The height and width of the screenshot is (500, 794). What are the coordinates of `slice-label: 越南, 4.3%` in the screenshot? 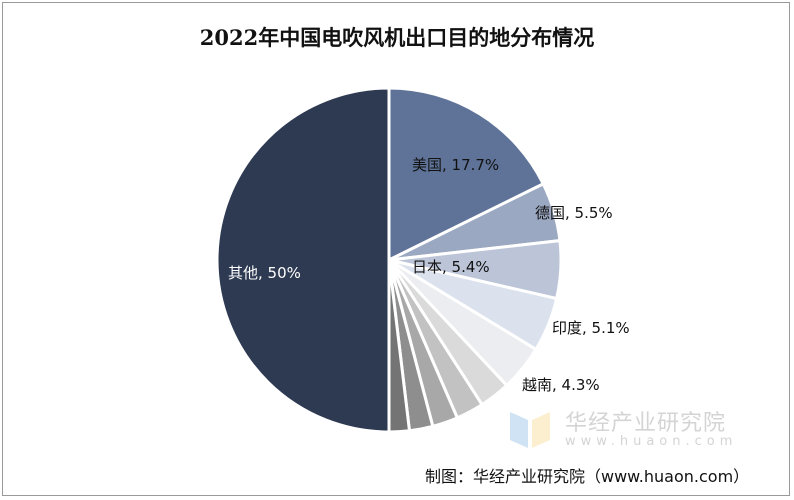 It's located at (561, 385).